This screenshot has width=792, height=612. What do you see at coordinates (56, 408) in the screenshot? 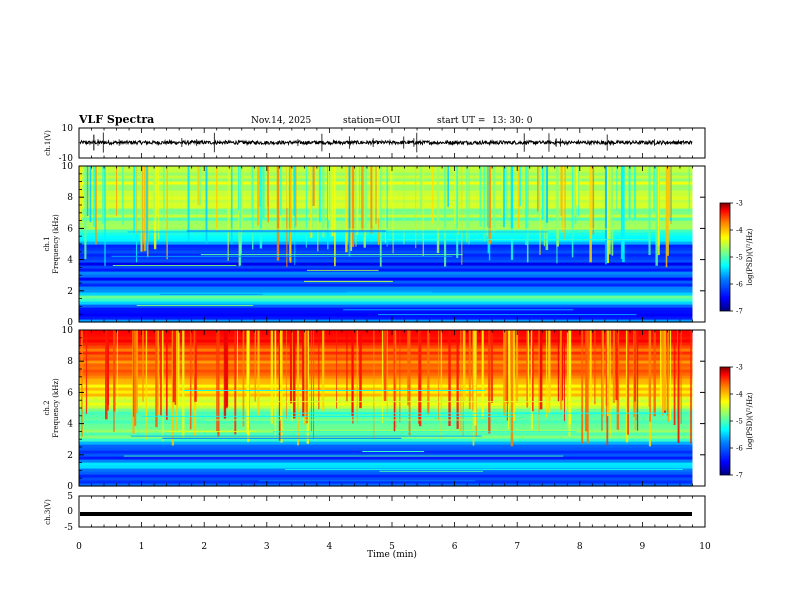
I see `ch2-spectrogram-ylabel-frequency: Frequency (kHz)` at bounding box center [56, 408].